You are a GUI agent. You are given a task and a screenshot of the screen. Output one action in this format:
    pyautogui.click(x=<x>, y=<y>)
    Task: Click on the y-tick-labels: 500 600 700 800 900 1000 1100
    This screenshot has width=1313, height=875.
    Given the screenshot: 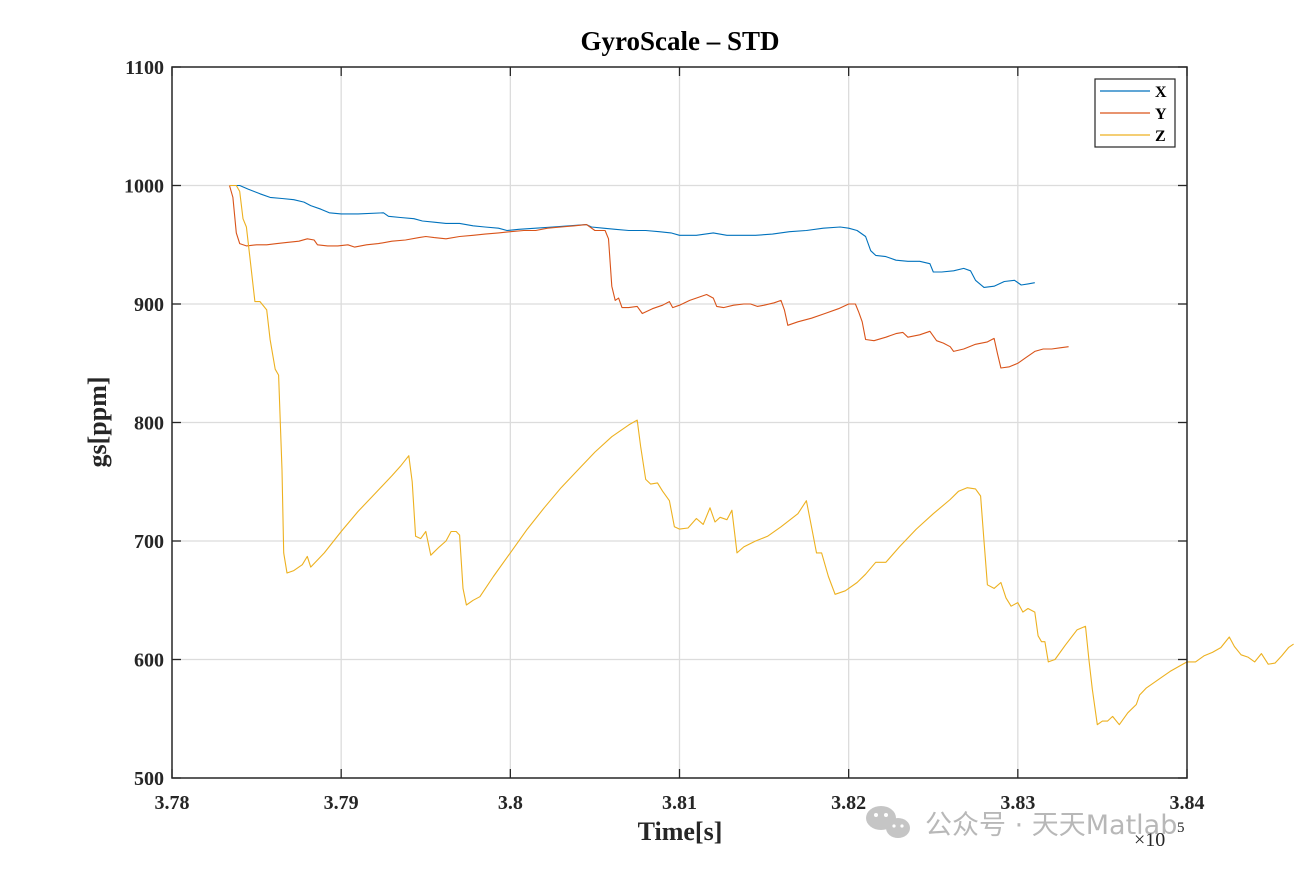 What is the action you would take?
    pyautogui.click(x=144, y=423)
    